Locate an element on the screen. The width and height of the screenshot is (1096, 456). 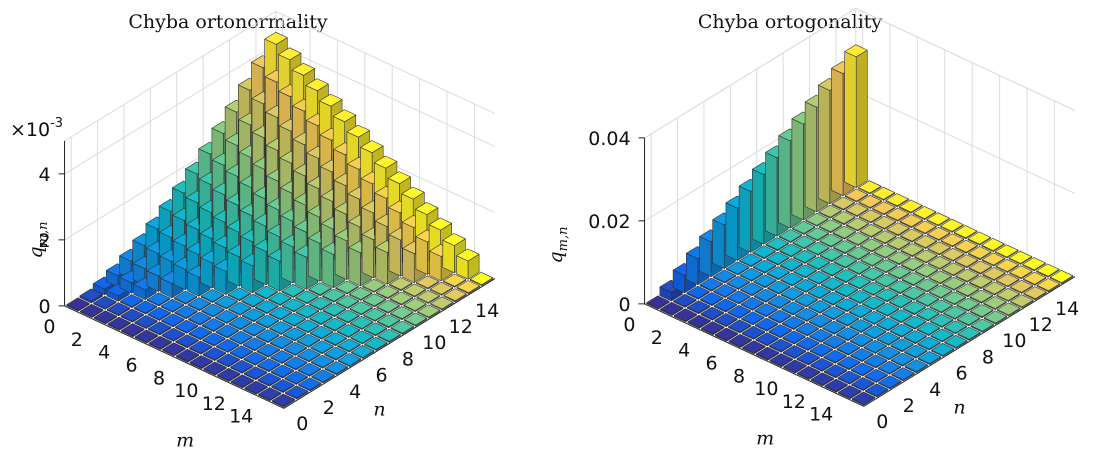
bar-m10-n3 is located at coordinates (255, 344).